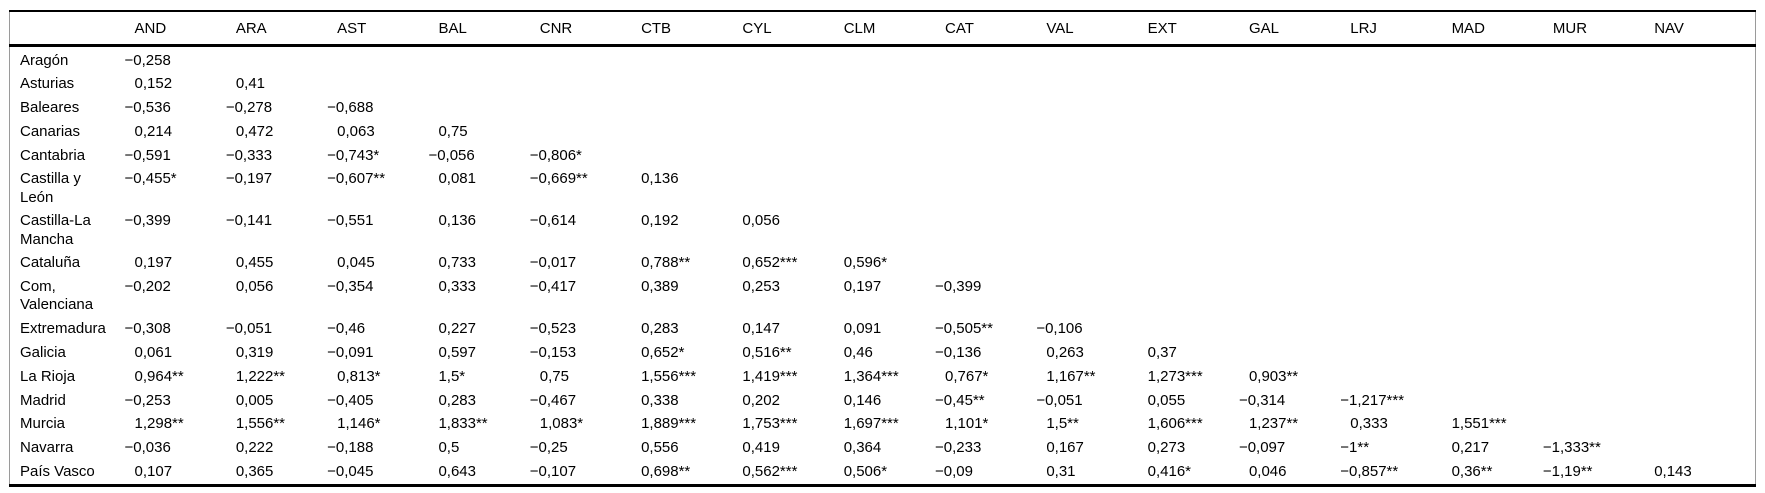 This screenshot has height=493, width=1765. I want to click on row-label: Baleares, so click(50, 108).